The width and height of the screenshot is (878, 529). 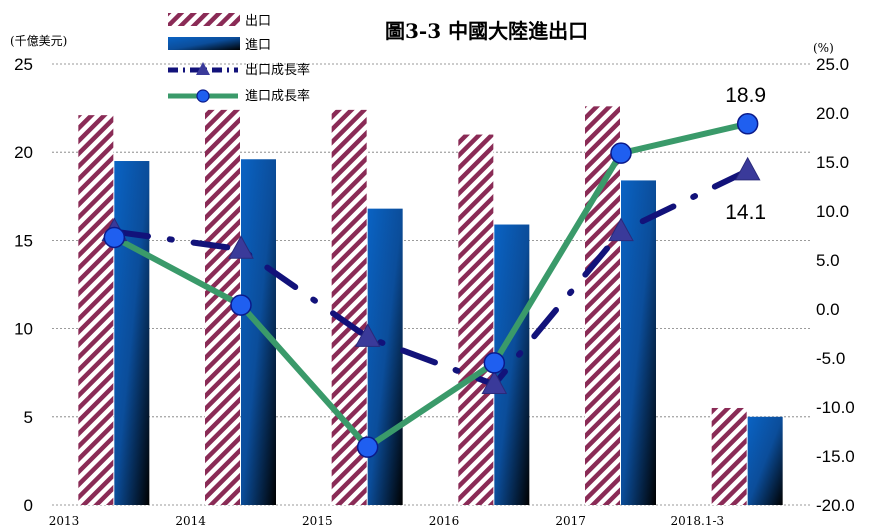 What do you see at coordinates (570, 521) in the screenshot?
I see `x-tick-label: 2017` at bounding box center [570, 521].